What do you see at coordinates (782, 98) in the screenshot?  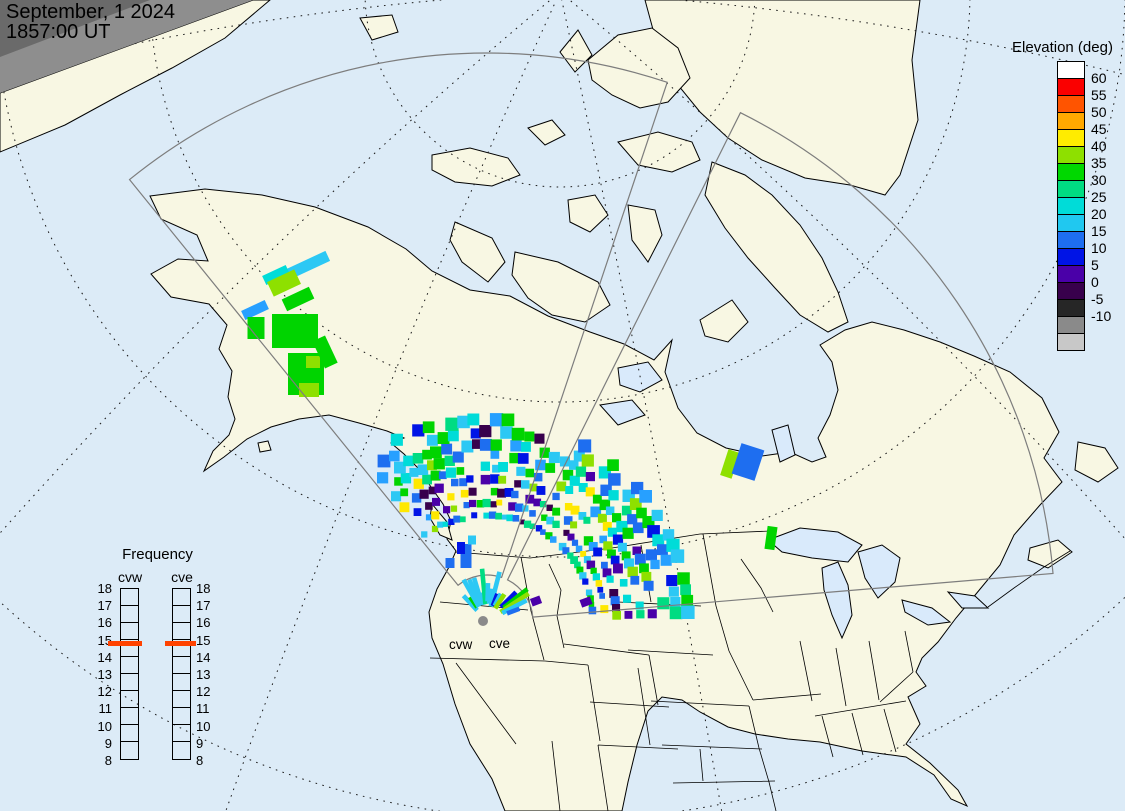 I see `greenland-landmass` at bounding box center [782, 98].